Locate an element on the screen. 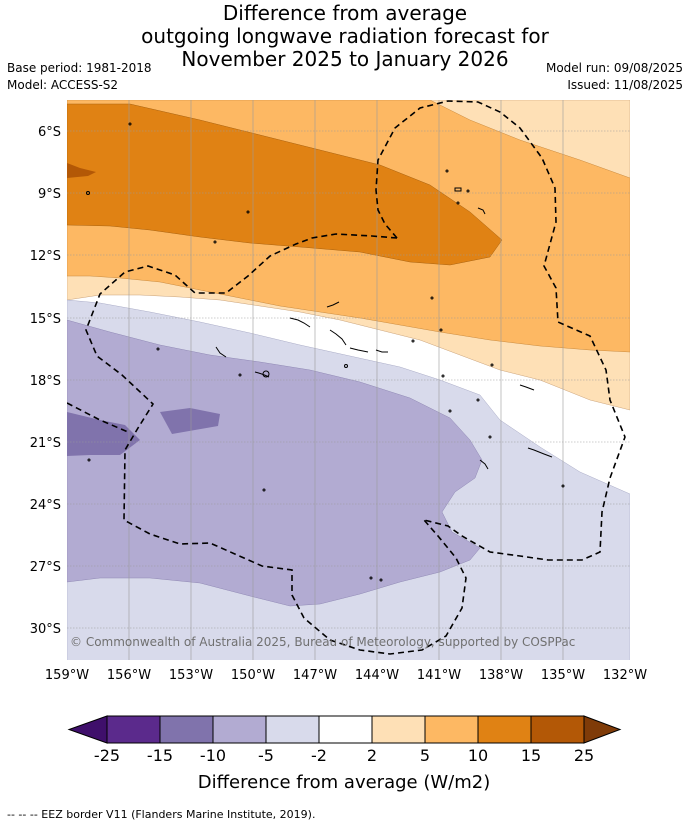 The image size is (690, 827). lon-label: 144°W is located at coordinates (377, 675).